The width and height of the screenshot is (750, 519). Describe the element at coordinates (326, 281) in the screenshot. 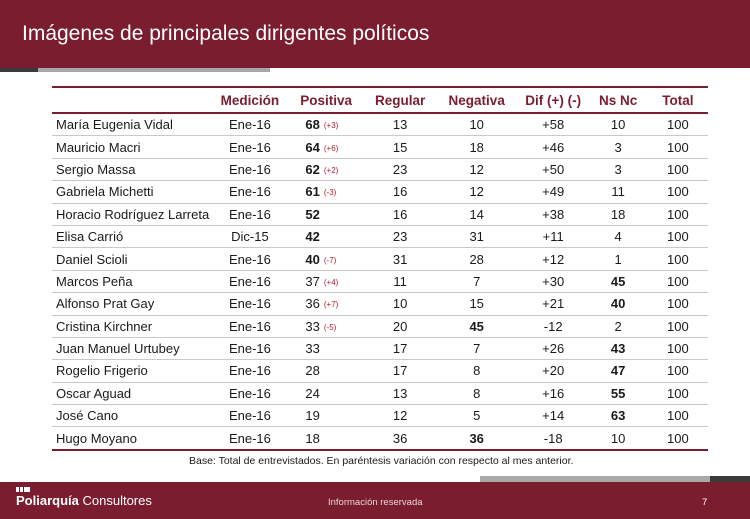

I see `cell-positiva: 37 (+4)` at that location.